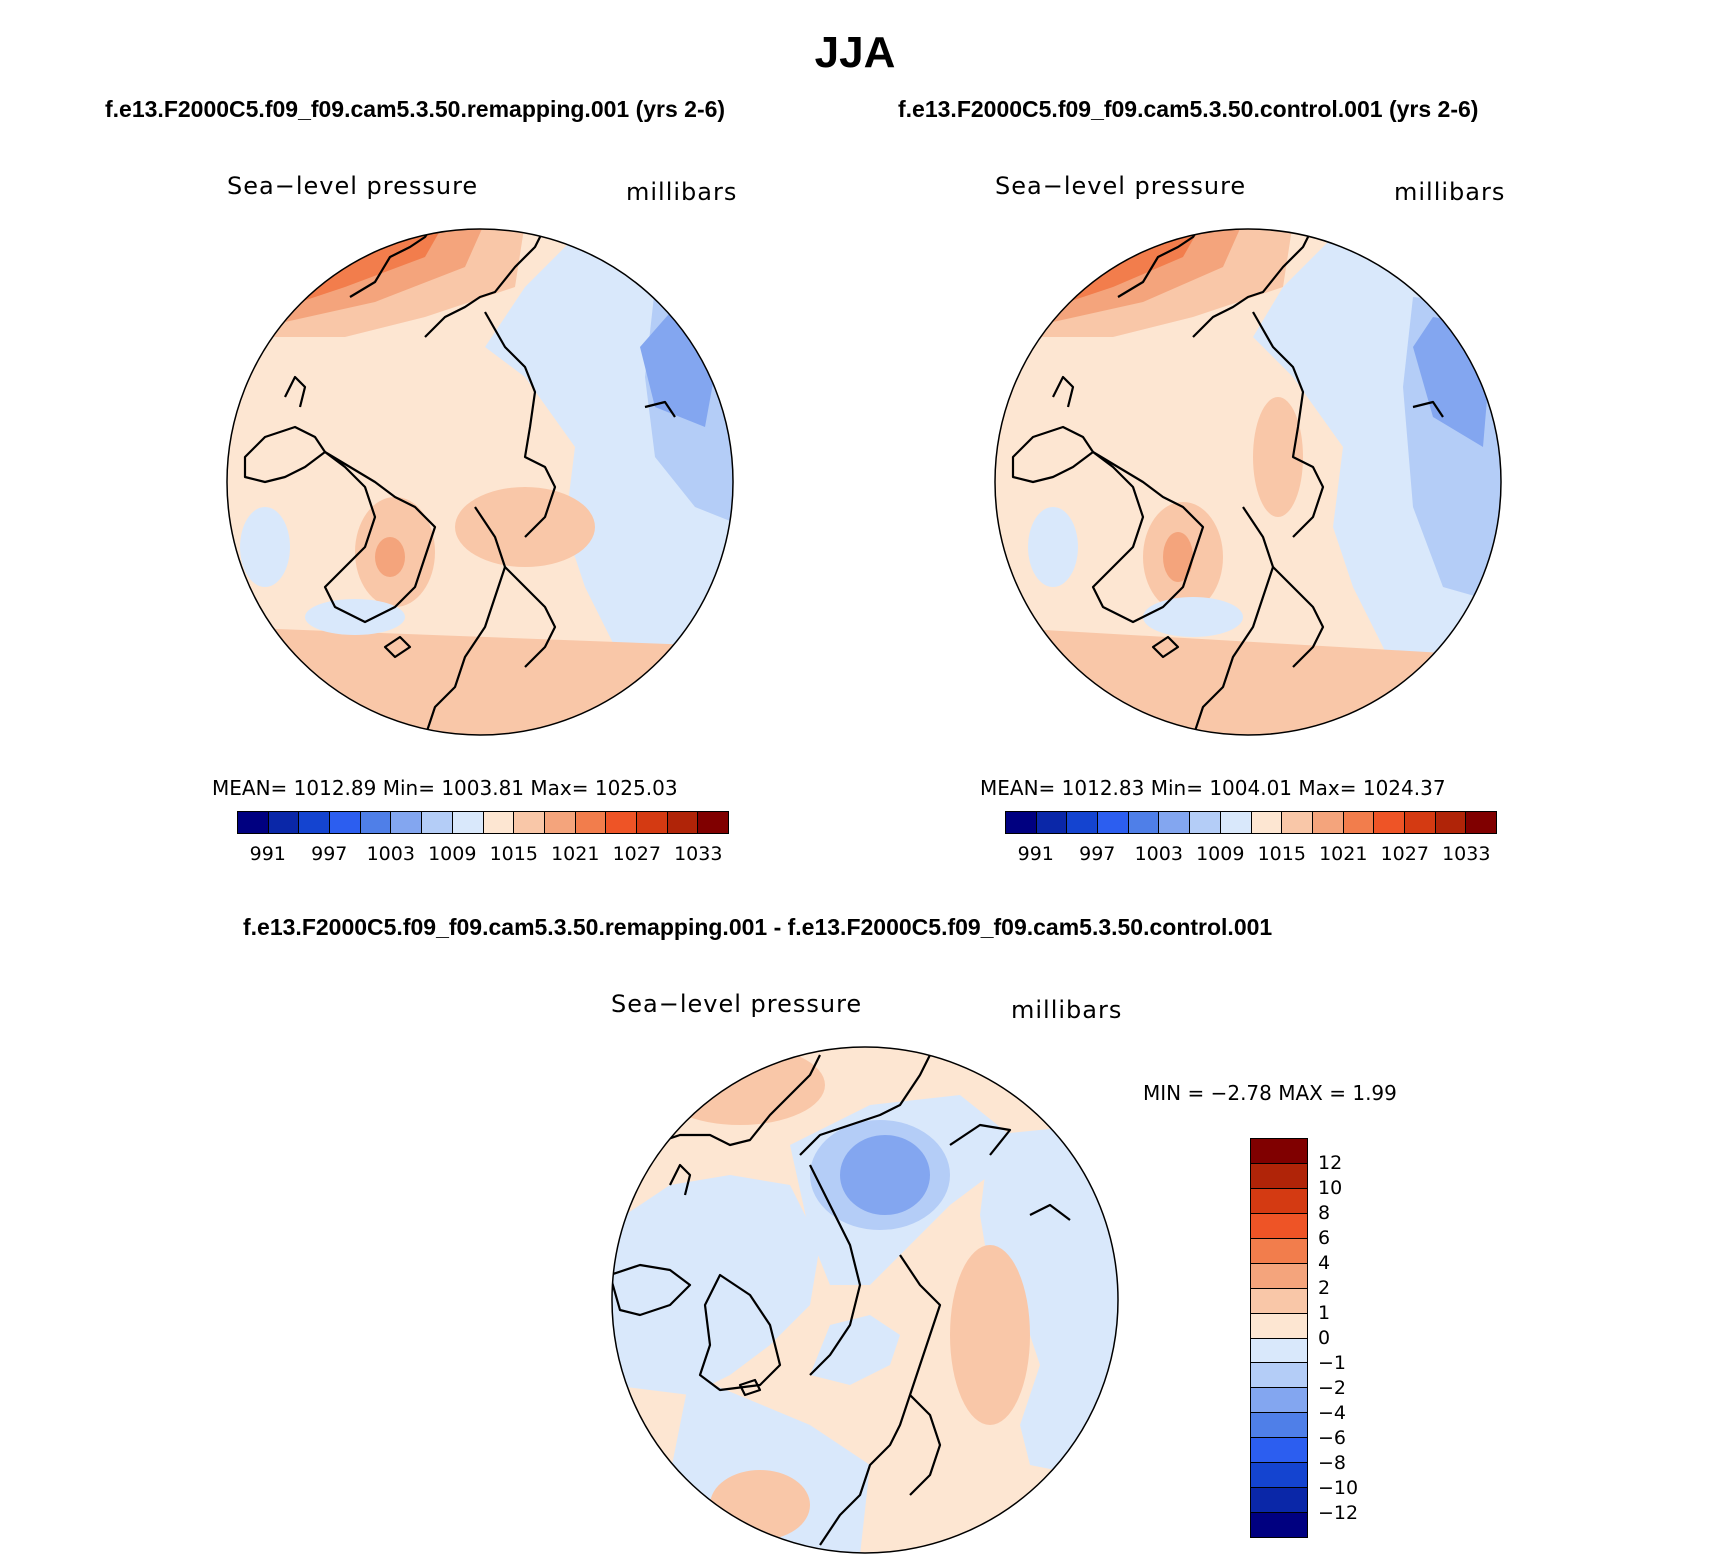 This screenshot has height=1555, width=1710. Describe the element at coordinates (1121, 186) in the screenshot. I see `panel2-field-label: Sea−level pressure` at that location.